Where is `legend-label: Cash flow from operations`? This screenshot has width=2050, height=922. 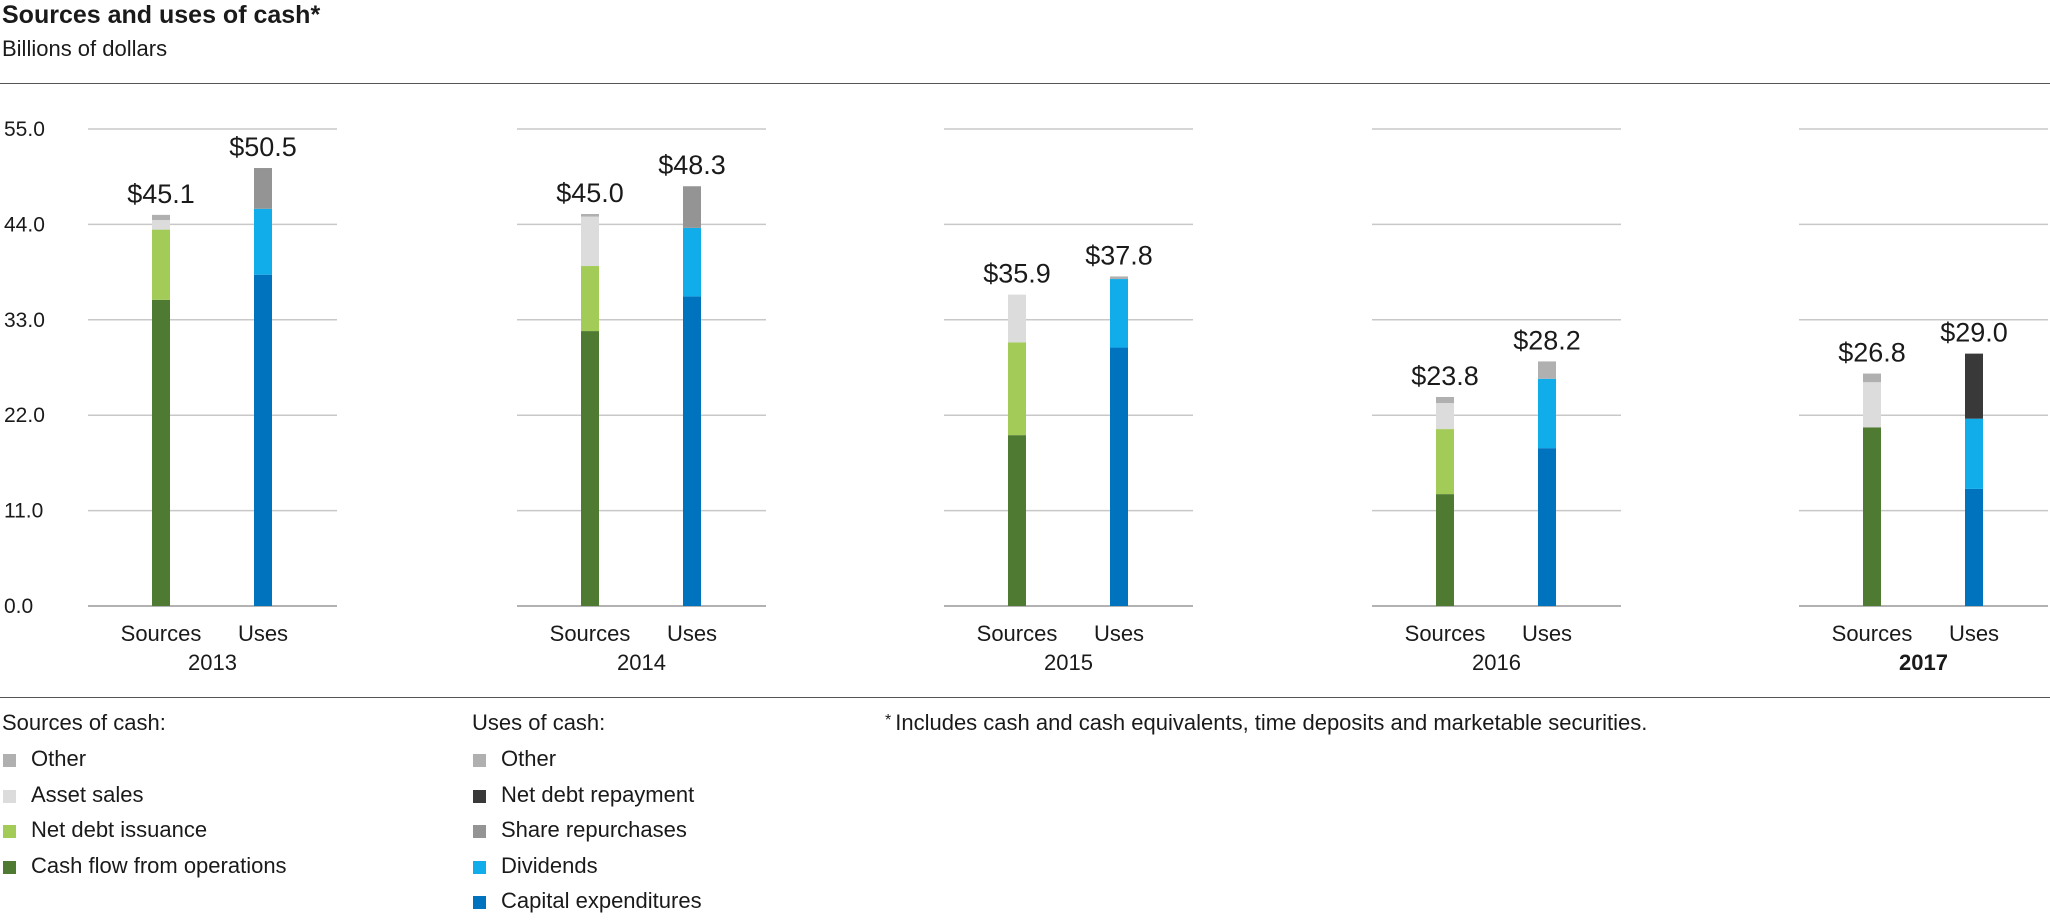 legend-label: Cash flow from operations is located at coordinates (159, 865).